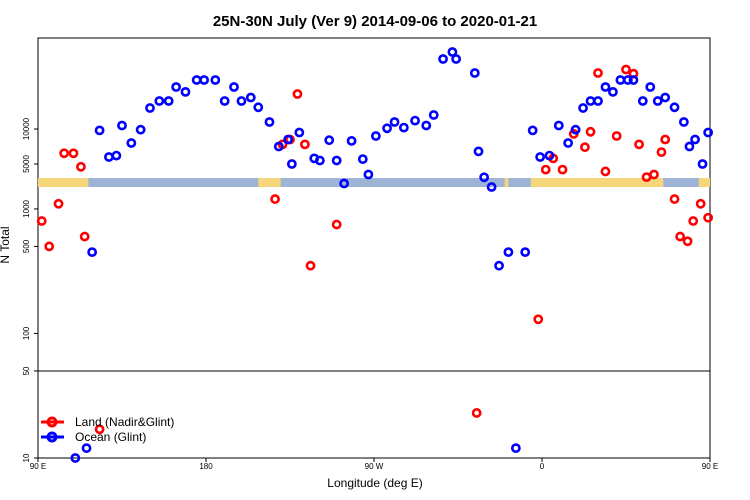 The height and width of the screenshot is (500, 750). I want to click on y-tick-label: 500, so click(26, 246).